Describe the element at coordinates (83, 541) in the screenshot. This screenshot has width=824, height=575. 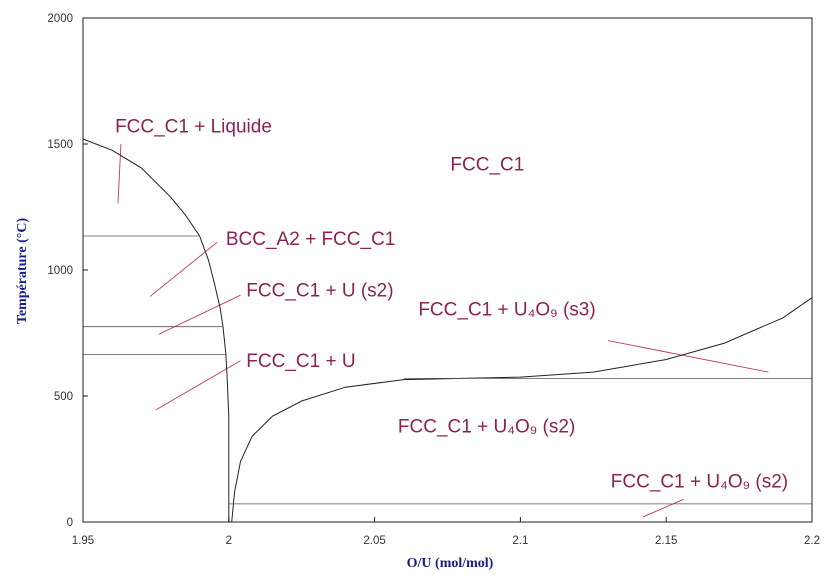
I see `x-tick-label: 1.95` at that location.